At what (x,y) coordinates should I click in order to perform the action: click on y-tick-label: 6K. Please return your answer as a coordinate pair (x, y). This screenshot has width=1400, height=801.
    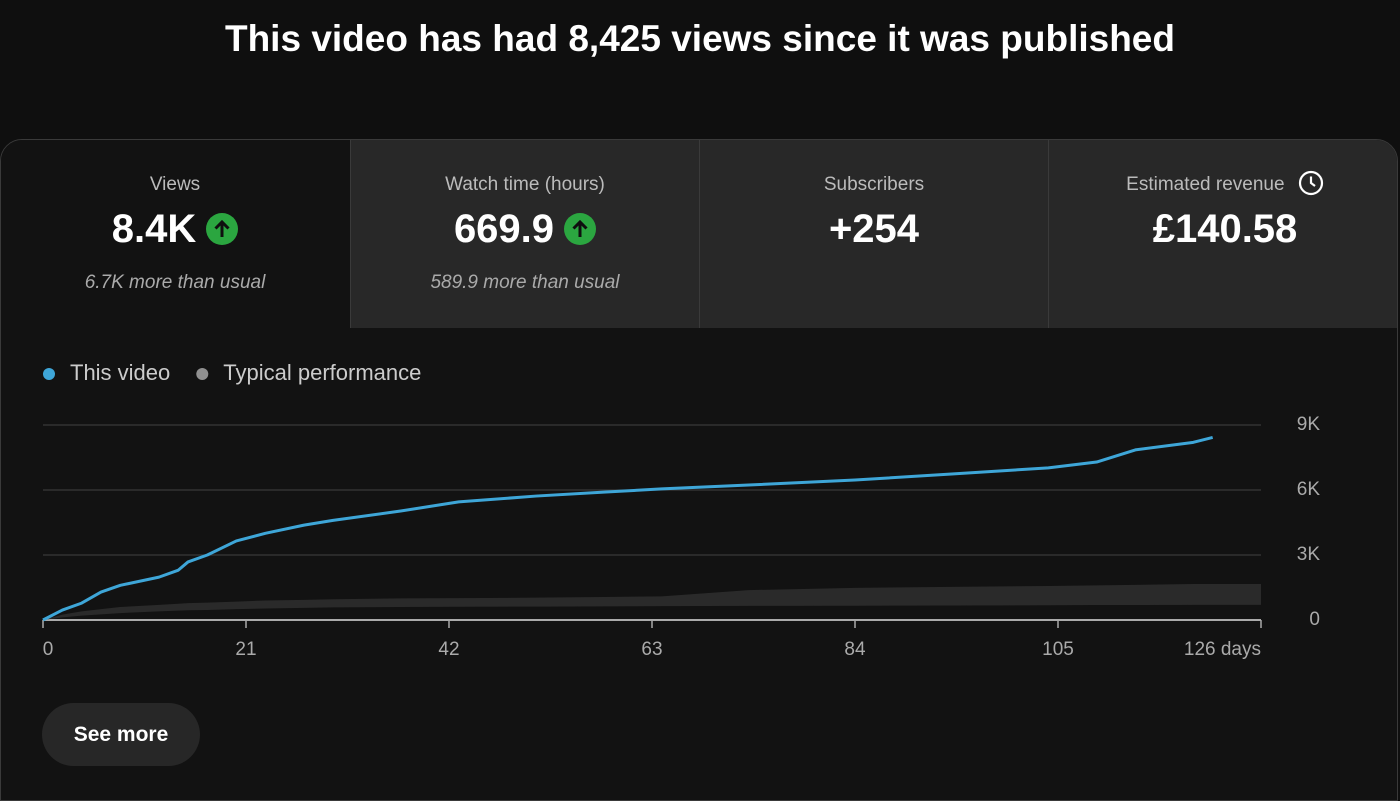
    Looking at the image, I should click on (1309, 489).